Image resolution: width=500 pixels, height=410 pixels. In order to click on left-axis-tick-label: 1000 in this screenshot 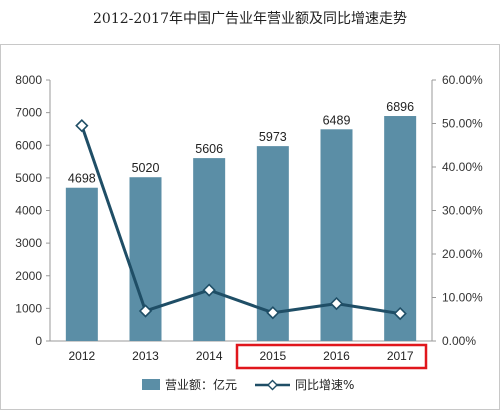, I will do `click(28, 308)`.